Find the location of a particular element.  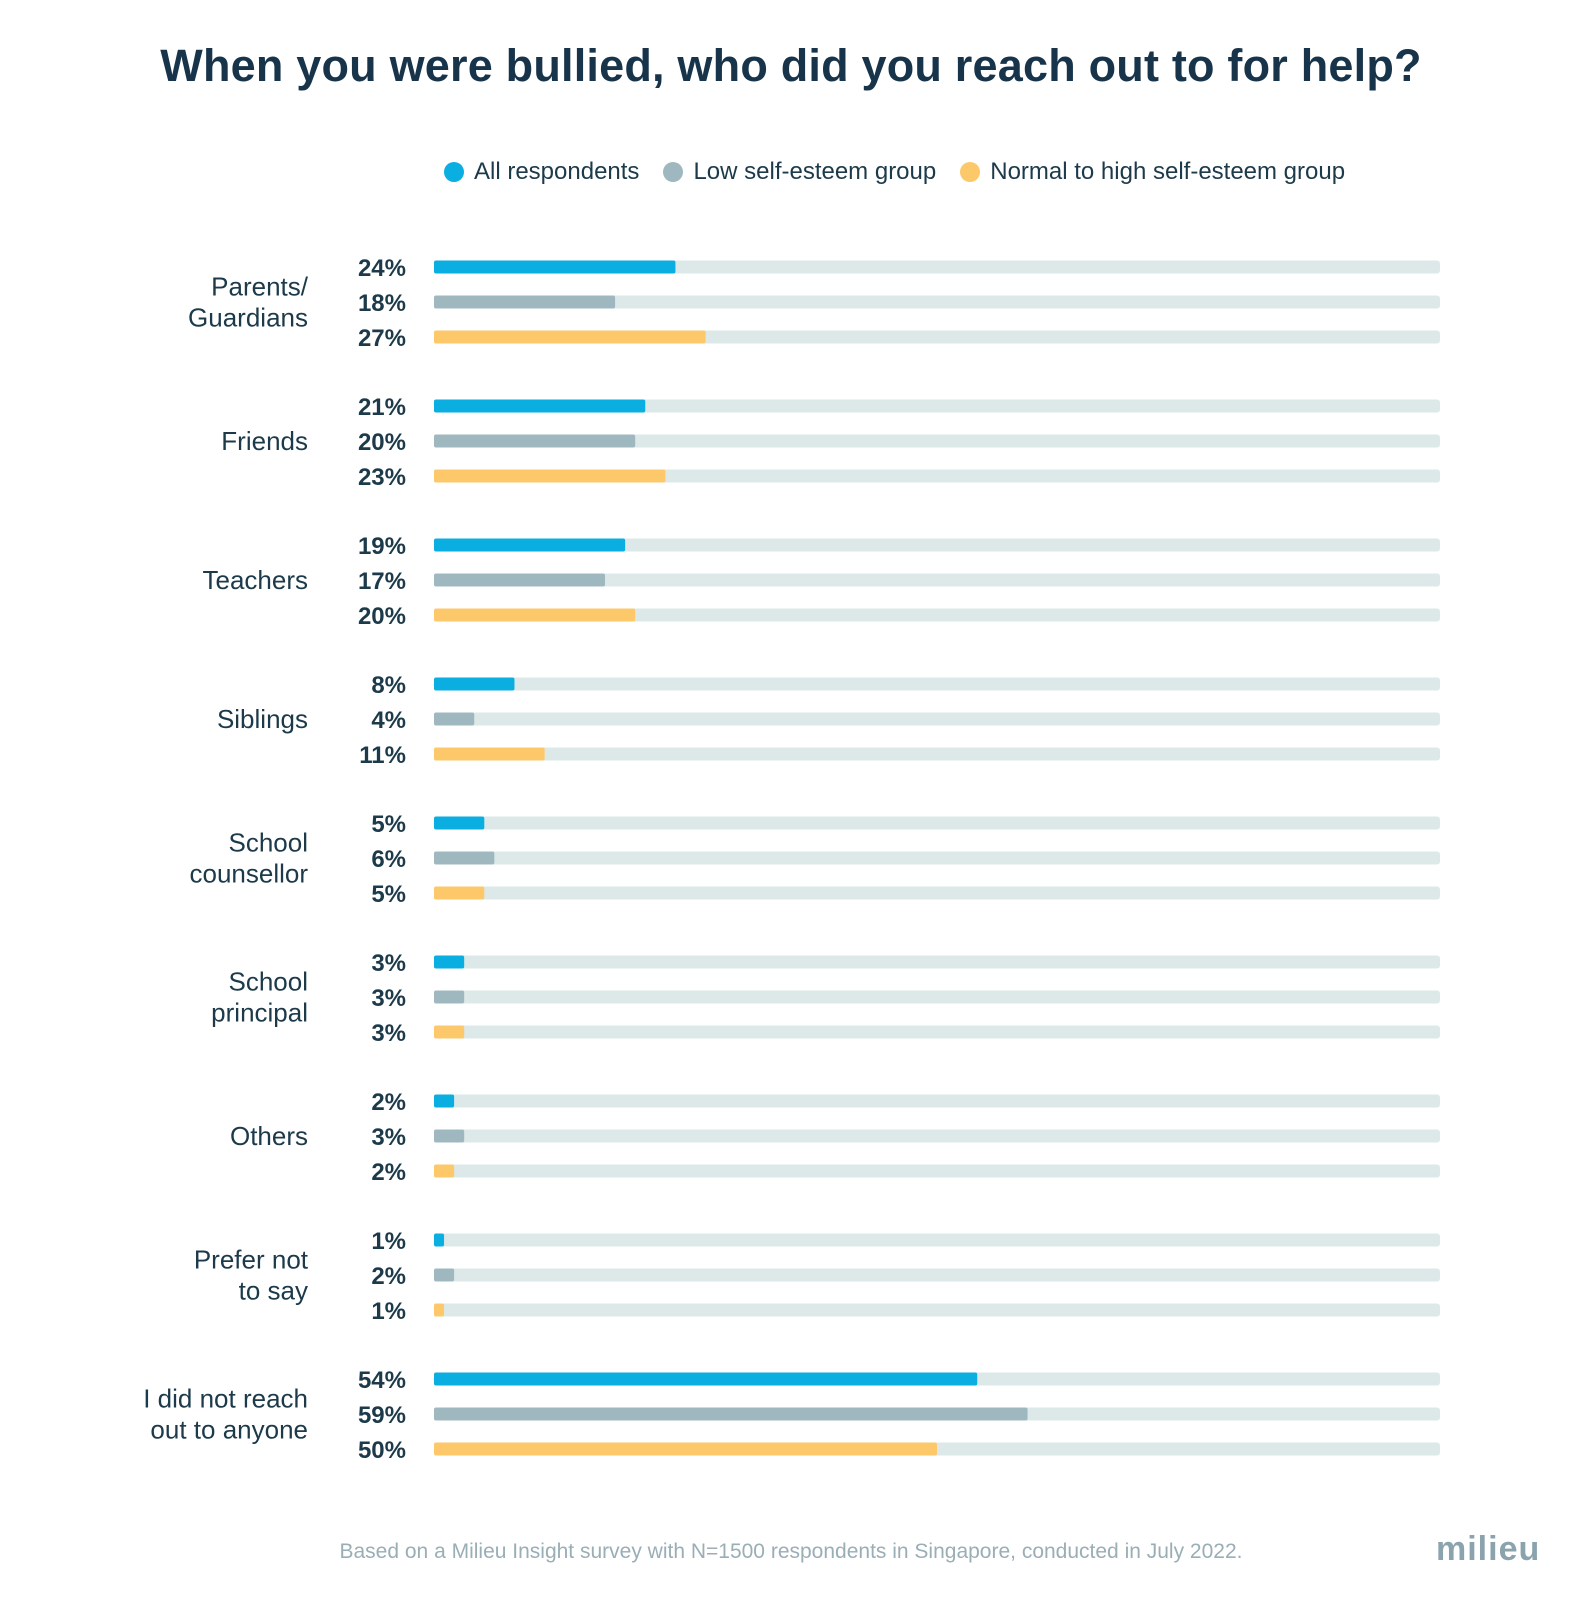

bar-track-school-counsellor-low is located at coordinates (937, 858).